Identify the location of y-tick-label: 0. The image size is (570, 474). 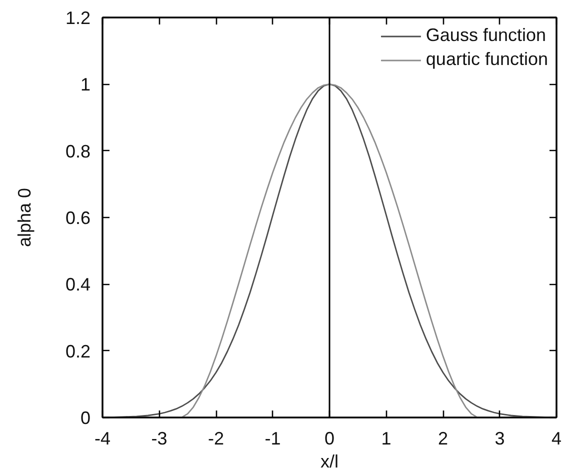
(85, 418).